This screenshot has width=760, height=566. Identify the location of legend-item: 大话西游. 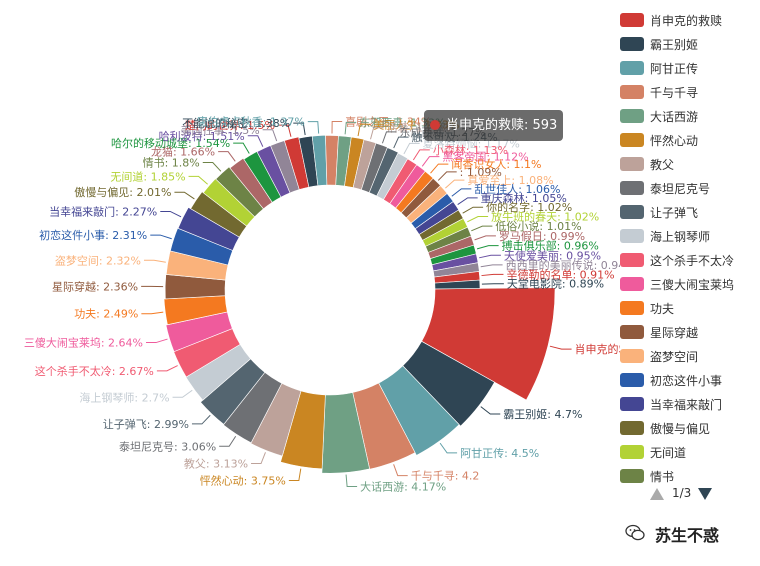
(687, 115).